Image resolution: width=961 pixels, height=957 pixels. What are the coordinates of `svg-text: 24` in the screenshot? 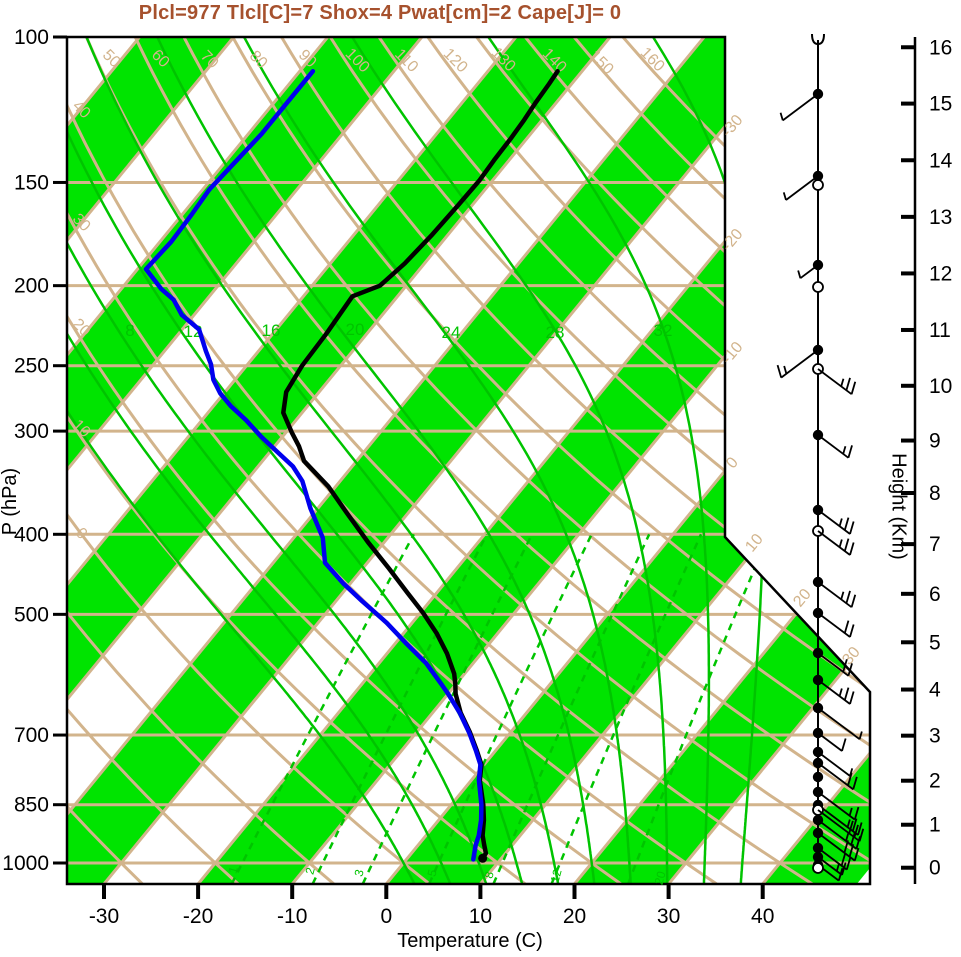 It's located at (451, 332).